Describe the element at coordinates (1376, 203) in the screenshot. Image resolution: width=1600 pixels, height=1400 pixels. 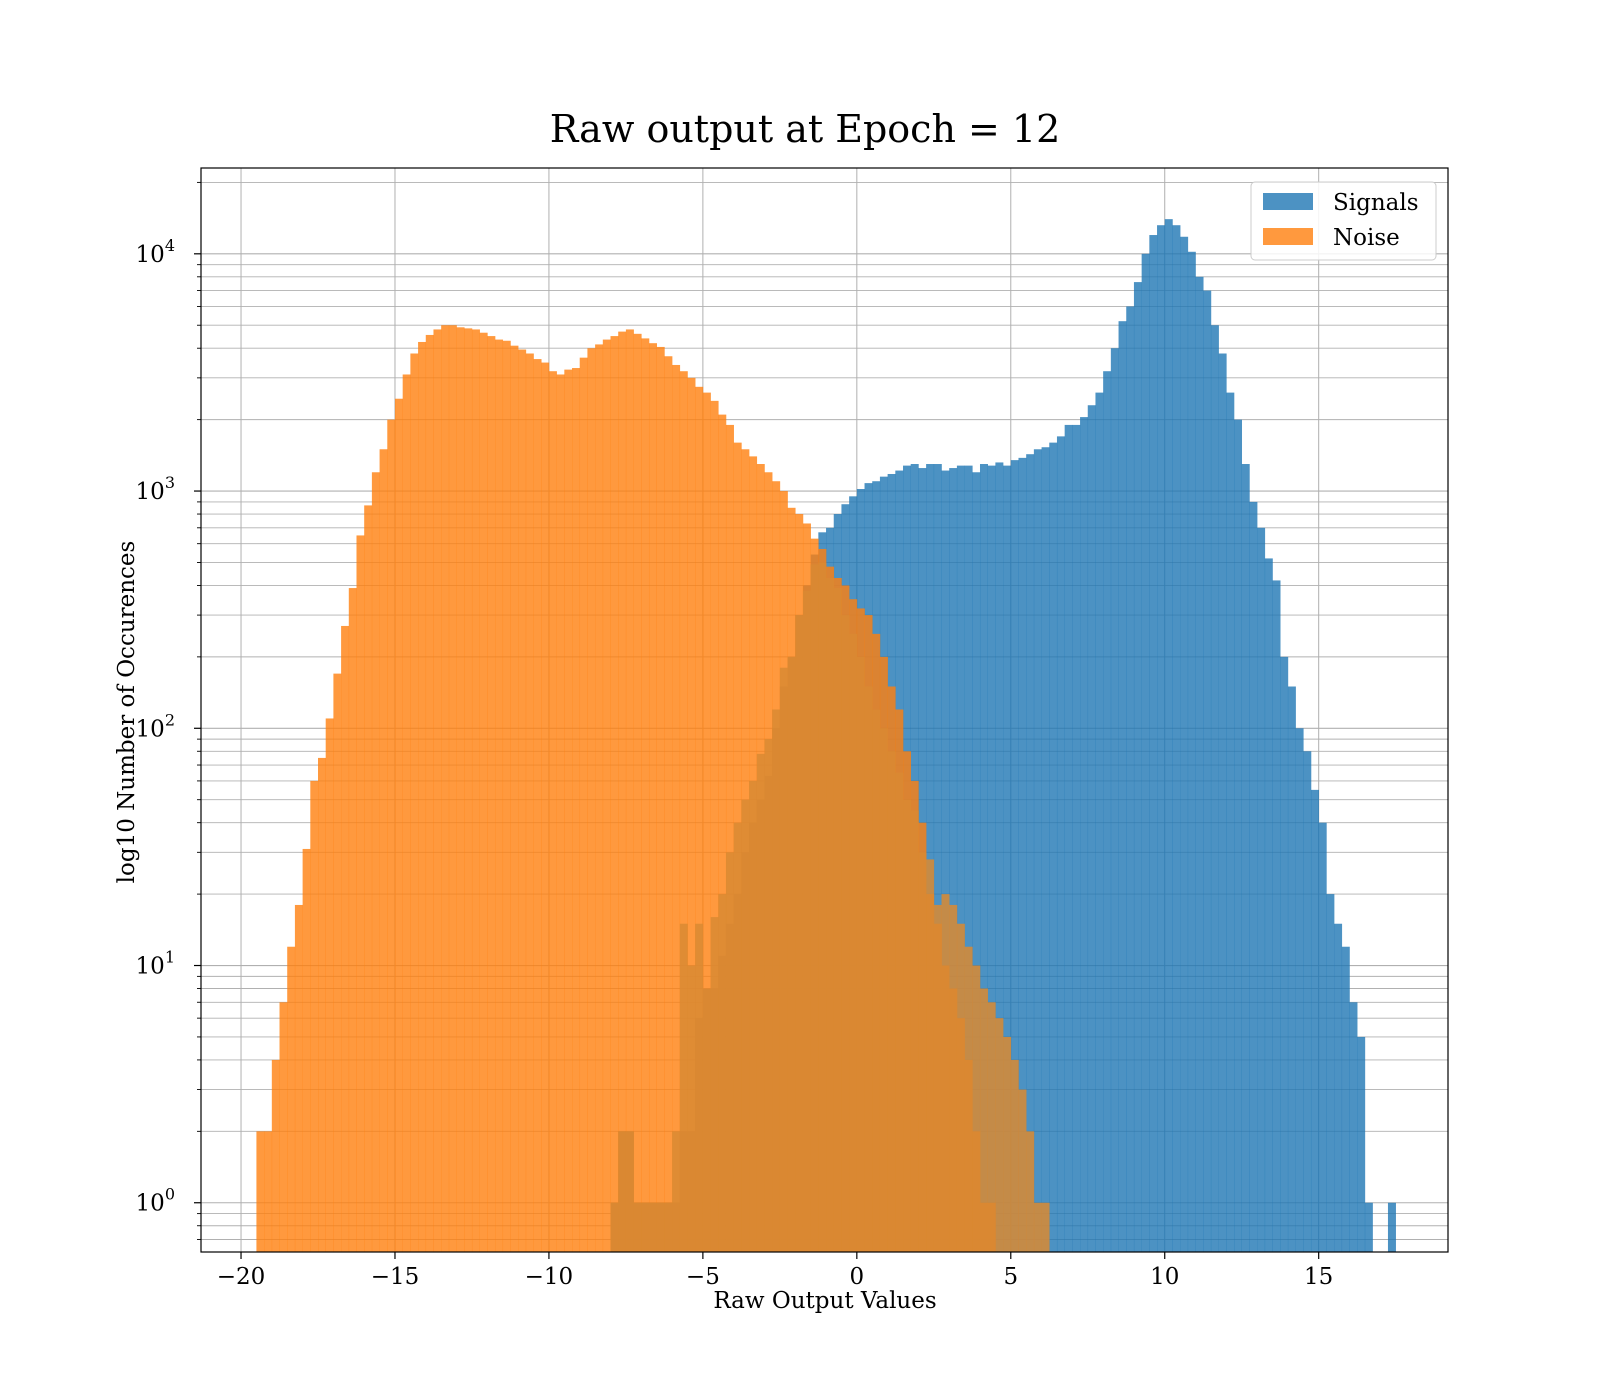
I see `legend-label-signals: Signals` at that location.